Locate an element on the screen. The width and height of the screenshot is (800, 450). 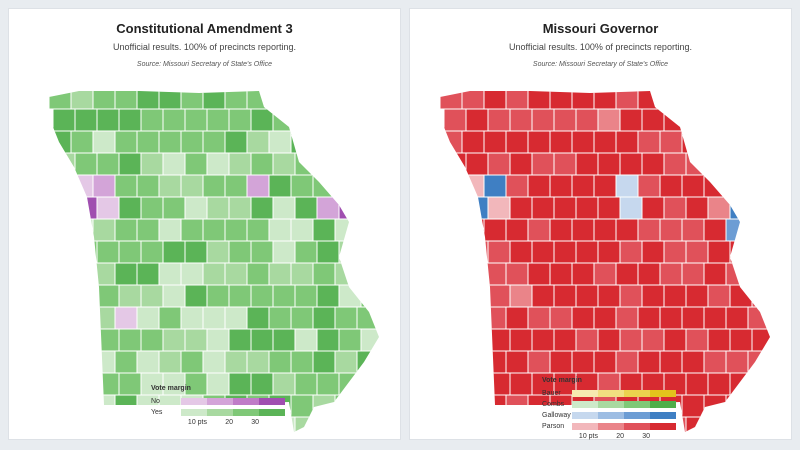
legend-title: Vote margin is located at coordinates (562, 380).